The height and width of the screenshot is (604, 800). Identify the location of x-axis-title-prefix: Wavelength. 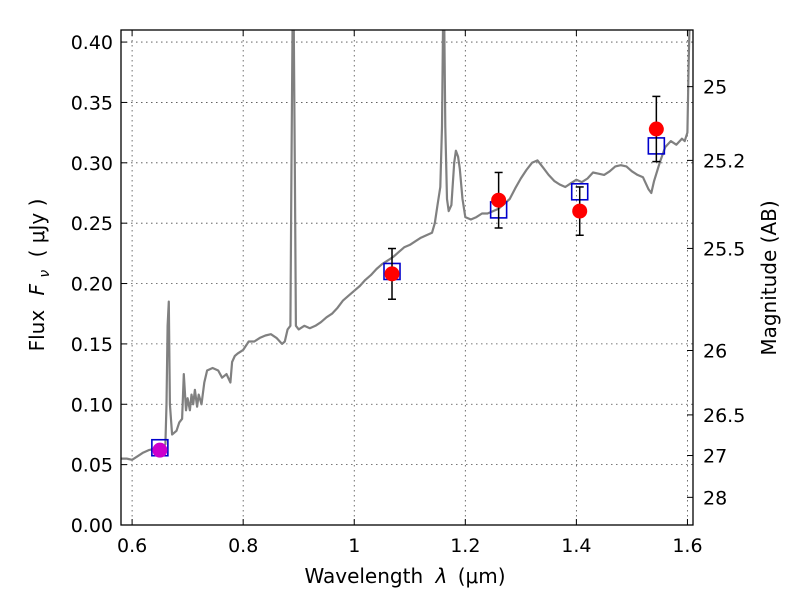
(363, 576).